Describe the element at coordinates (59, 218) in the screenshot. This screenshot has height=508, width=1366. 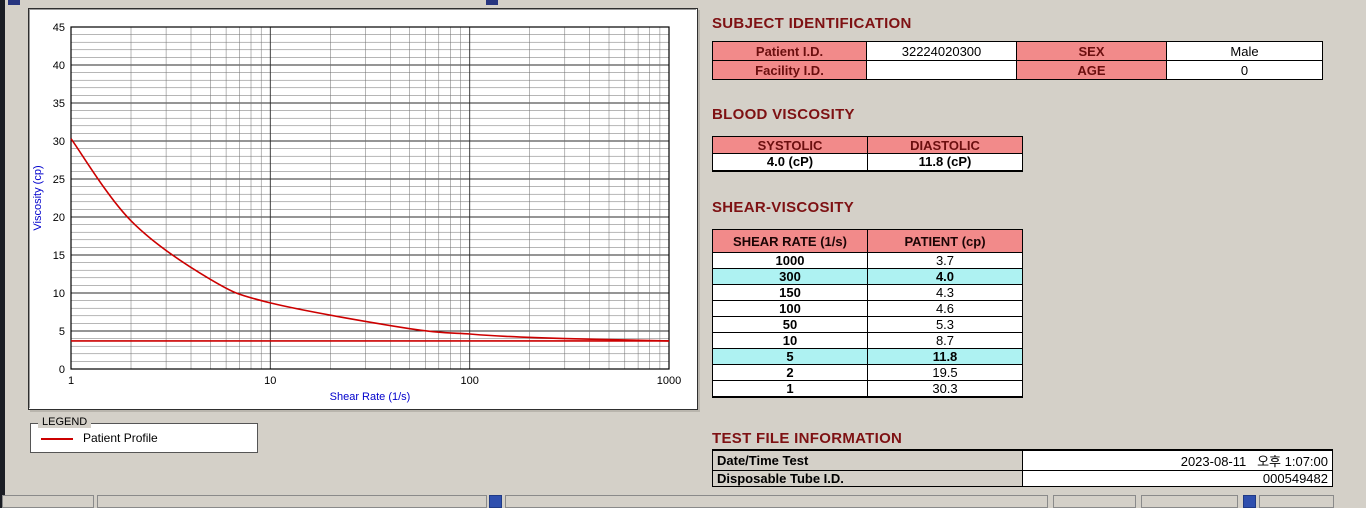
I see `svg-text: 20` at that location.